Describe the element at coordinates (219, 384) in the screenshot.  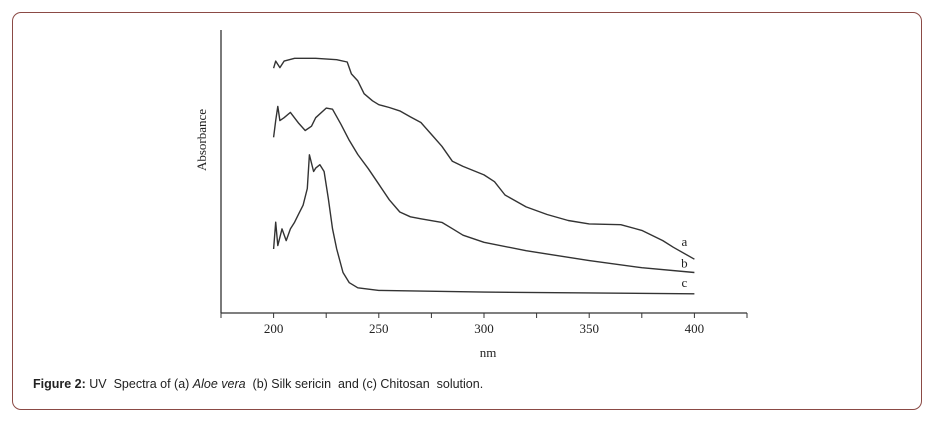
I see `caption-italic: Aloe vera` at that location.